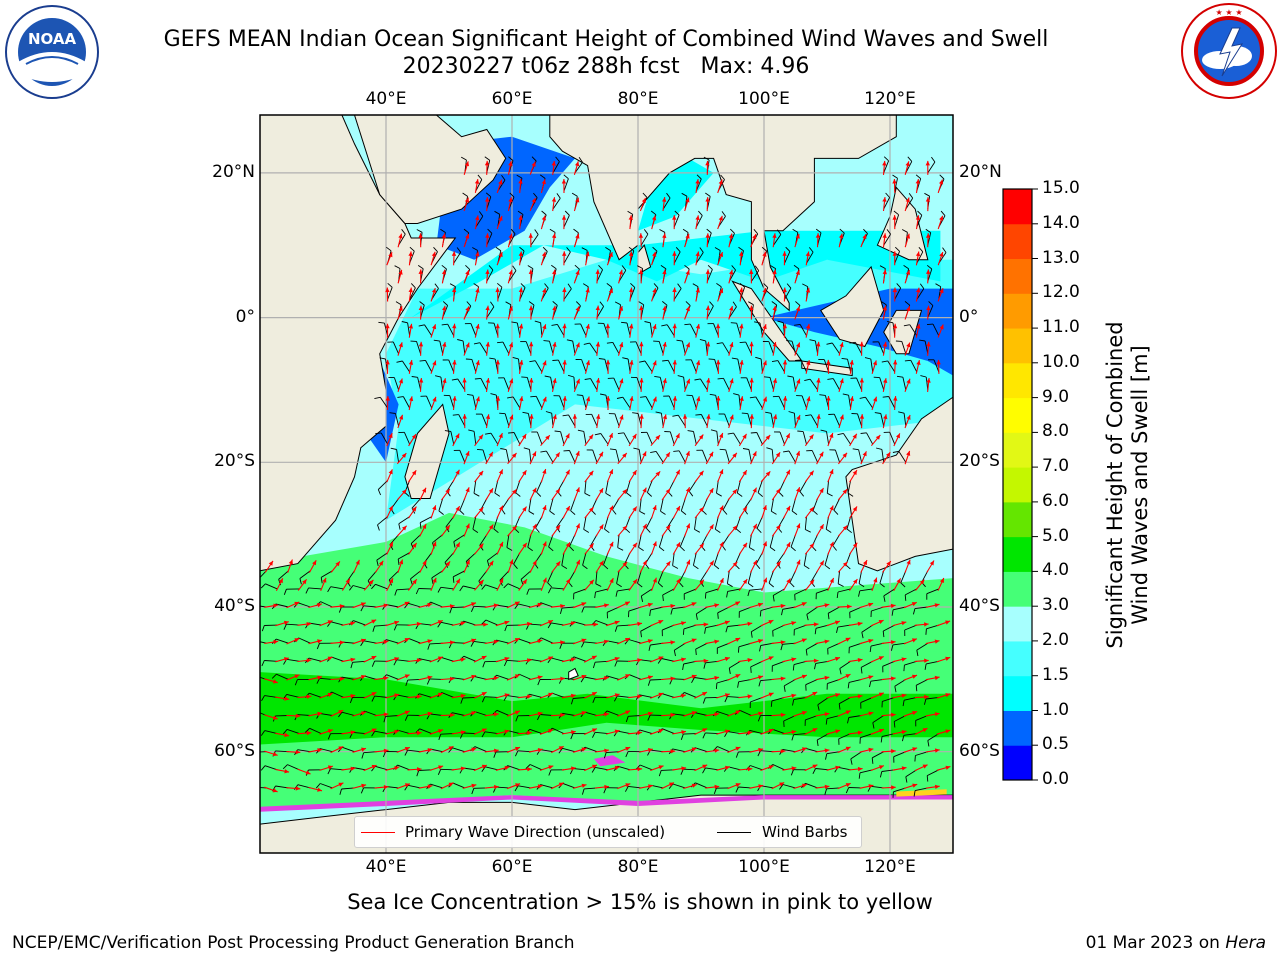 Image resolution: width=1280 pixels, height=960 pixels. Describe the element at coordinates (430, 169) in the screenshot. I see `arabian-peninsula` at that location.